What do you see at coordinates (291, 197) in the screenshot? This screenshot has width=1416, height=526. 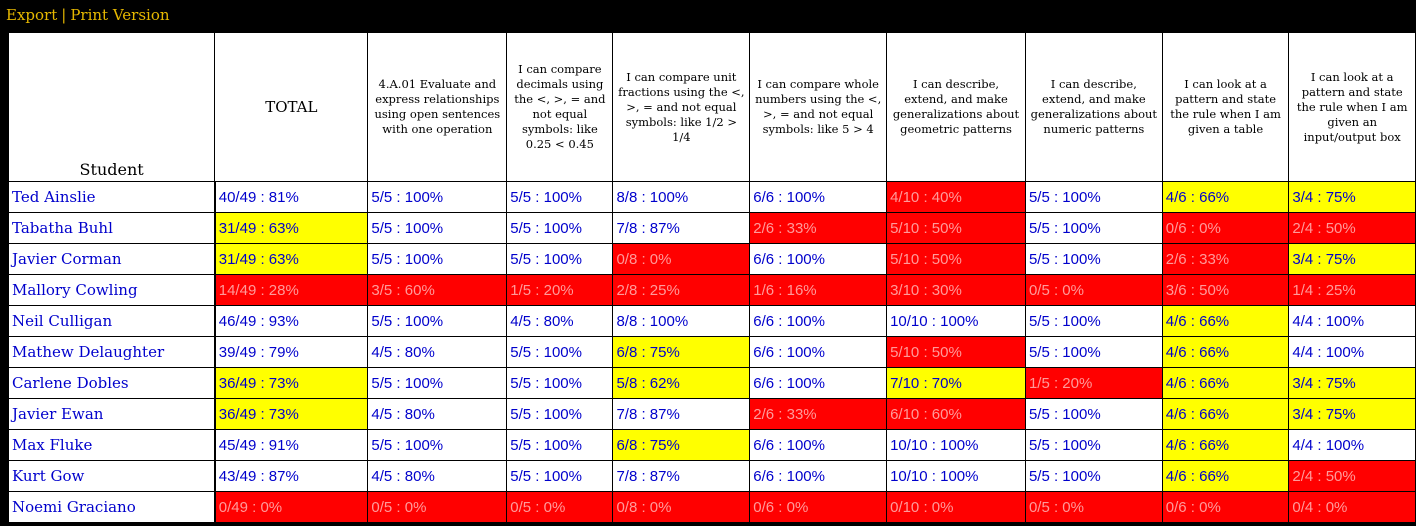 I see `total-score-cell: 40/49 : 81%` at bounding box center [291, 197].